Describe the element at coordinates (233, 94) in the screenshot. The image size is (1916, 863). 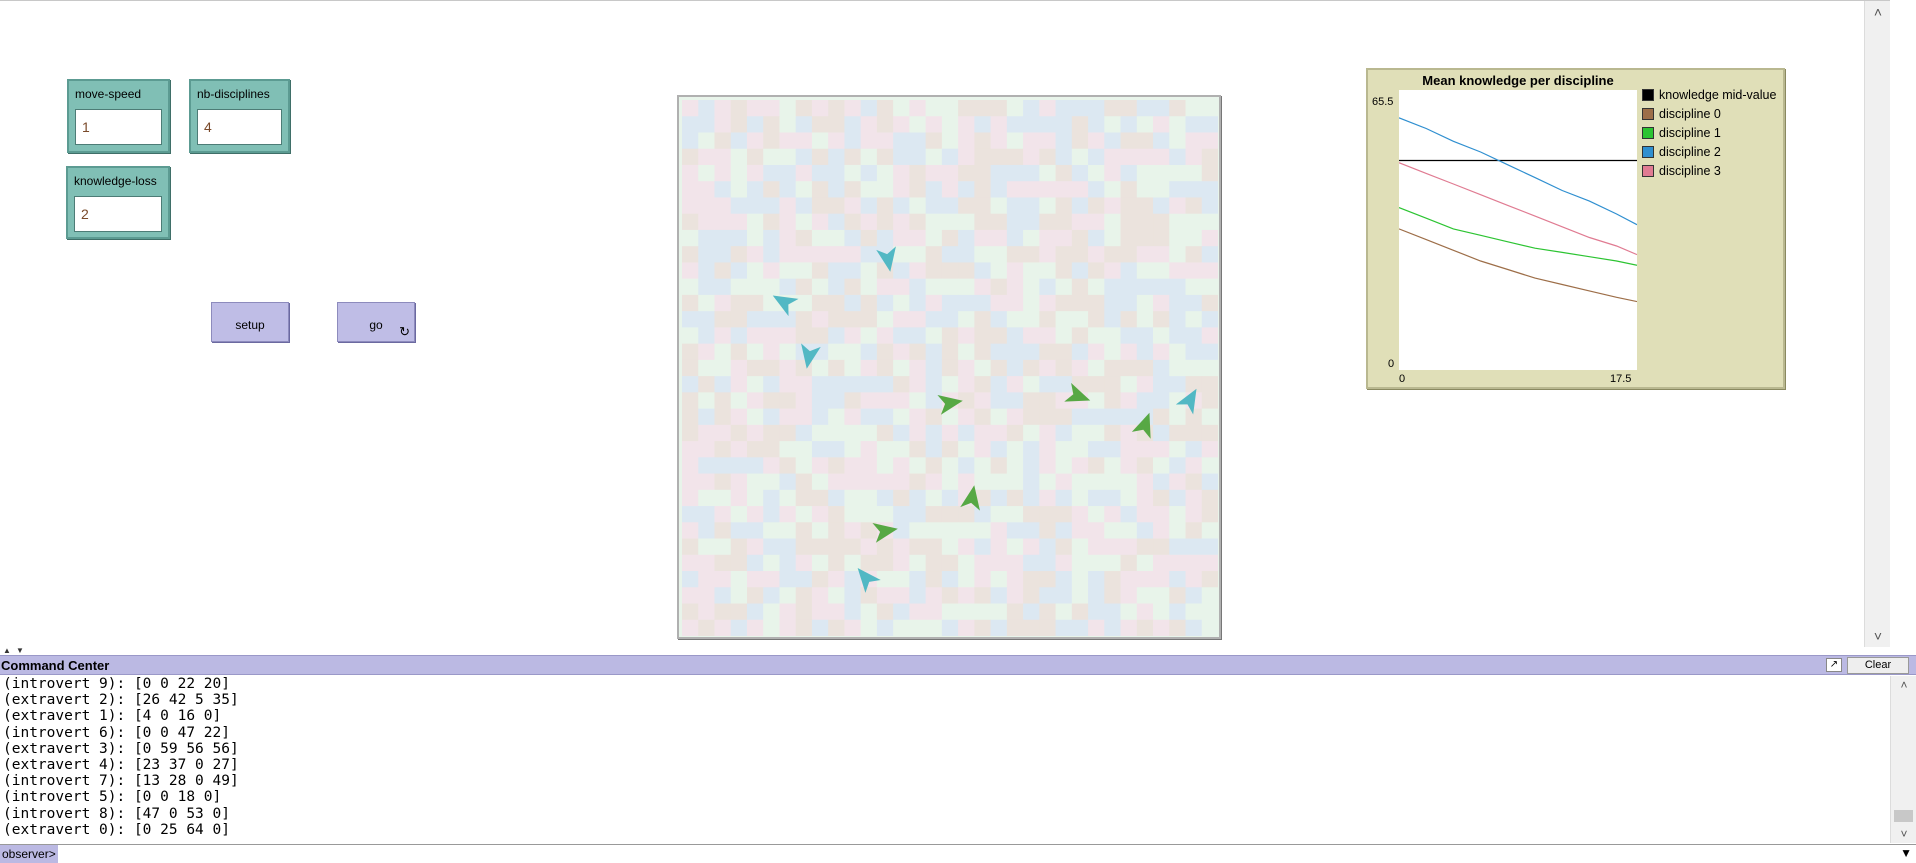
I see `nb-disciplines-label: nb-disciplines` at that location.